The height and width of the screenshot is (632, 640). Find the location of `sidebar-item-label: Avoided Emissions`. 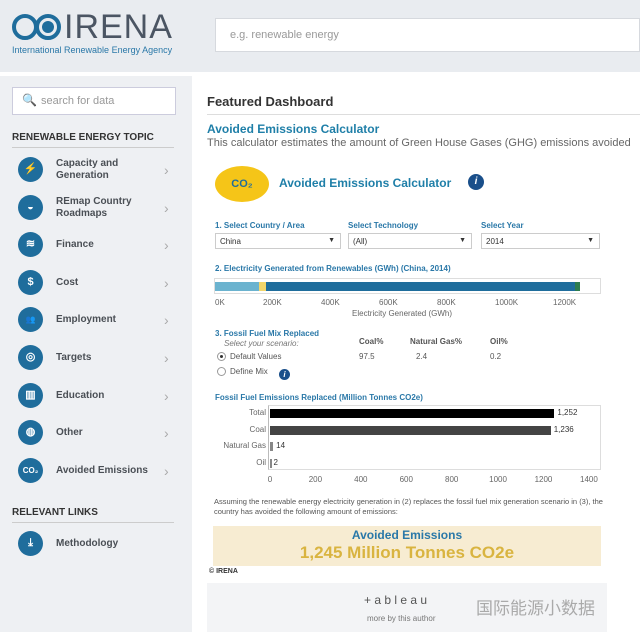

sidebar-item-label: Avoided Emissions is located at coordinates (102, 470).